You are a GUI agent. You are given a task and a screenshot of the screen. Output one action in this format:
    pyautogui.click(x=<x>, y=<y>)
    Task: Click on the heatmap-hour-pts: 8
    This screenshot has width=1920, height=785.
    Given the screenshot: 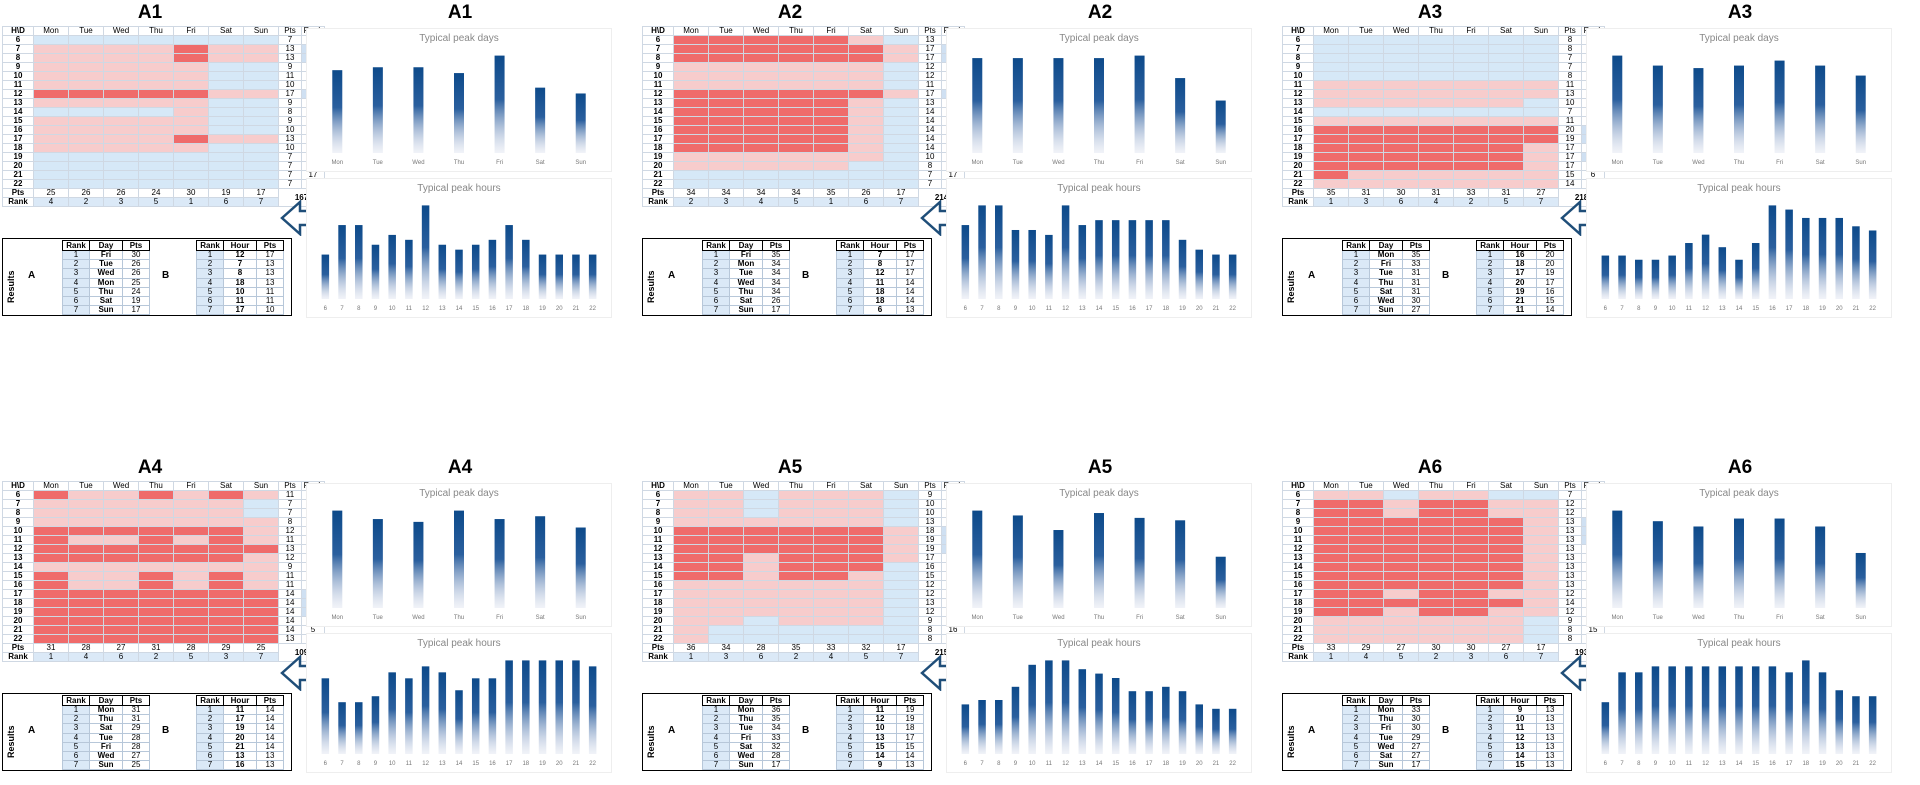 What is the action you would take?
    pyautogui.click(x=290, y=522)
    